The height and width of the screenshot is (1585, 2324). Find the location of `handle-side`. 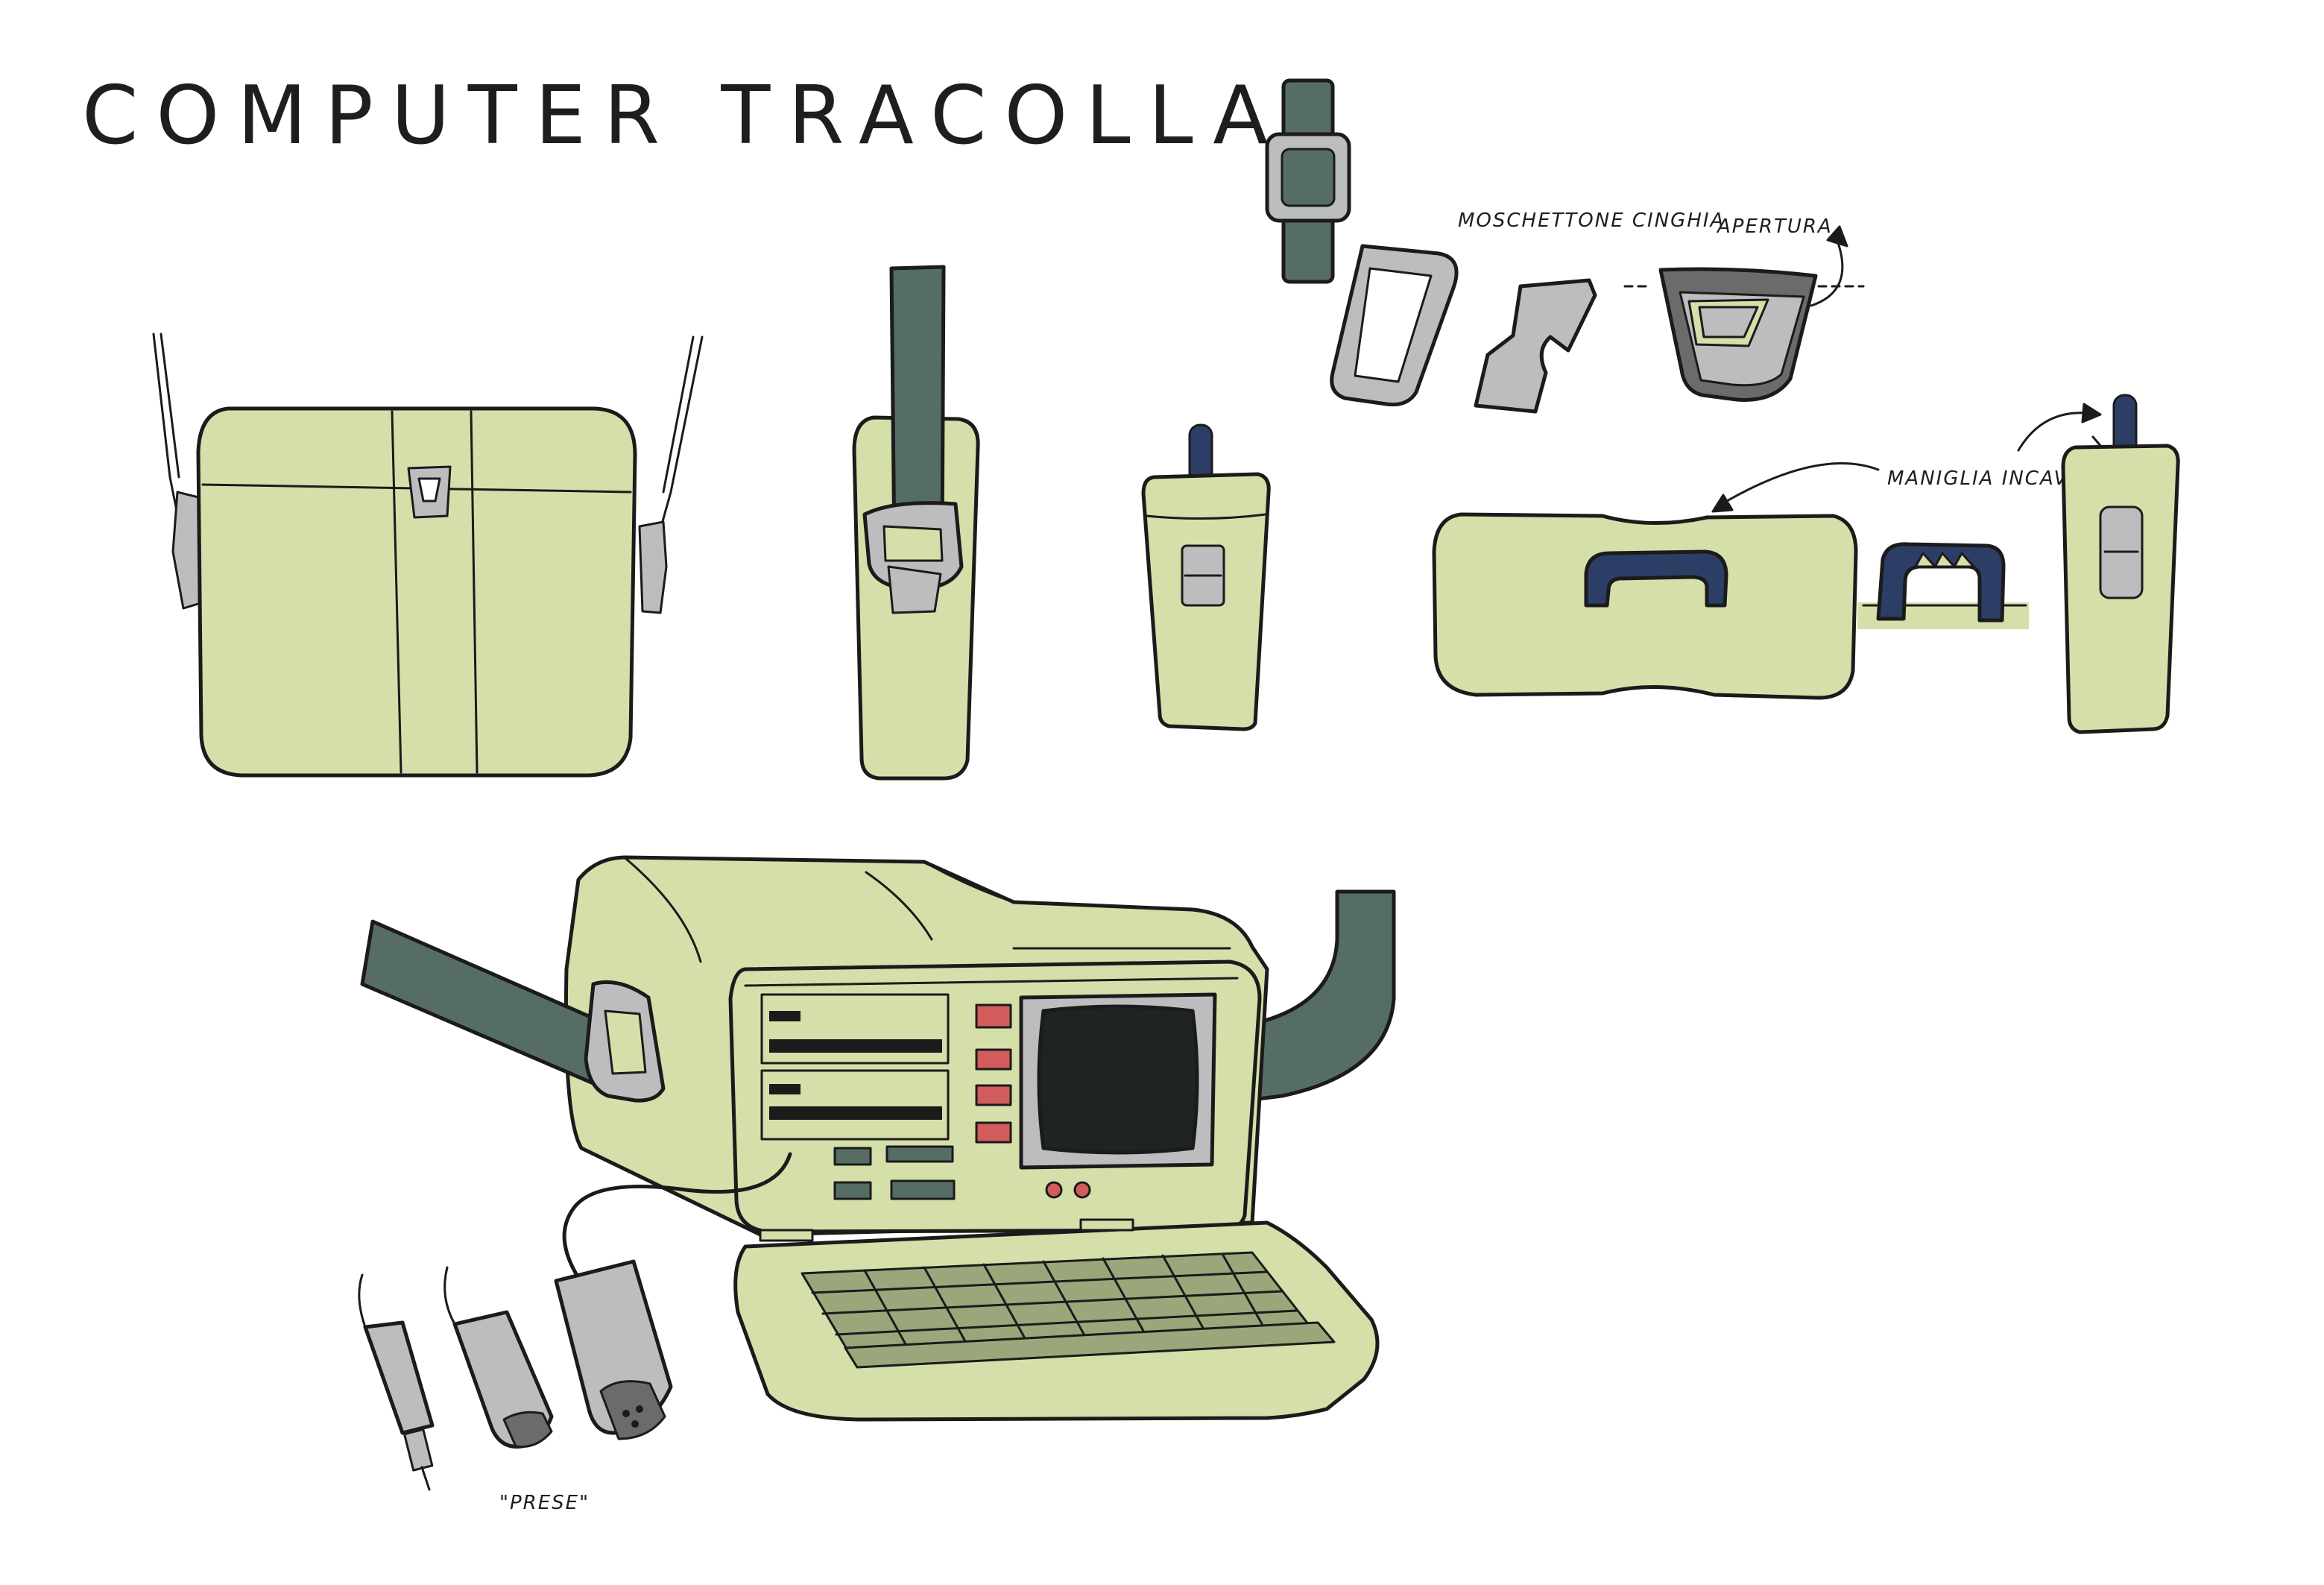

handle-side is located at coordinates (1941, 582).